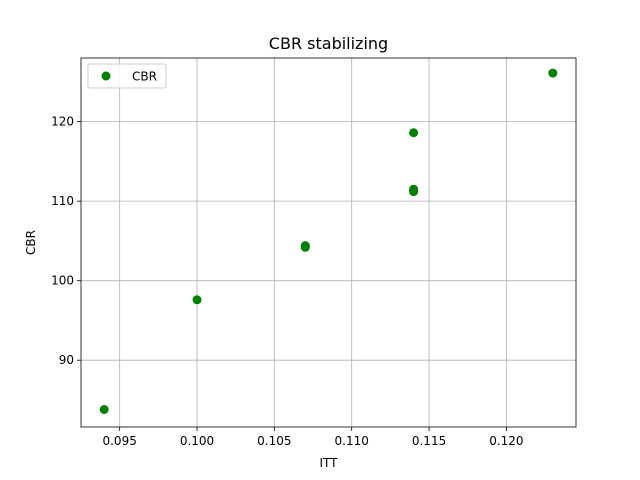 Image resolution: width=640 pixels, height=480 pixels. Describe the element at coordinates (197, 441) in the screenshot. I see `x-tick-label: 0.100` at that location.